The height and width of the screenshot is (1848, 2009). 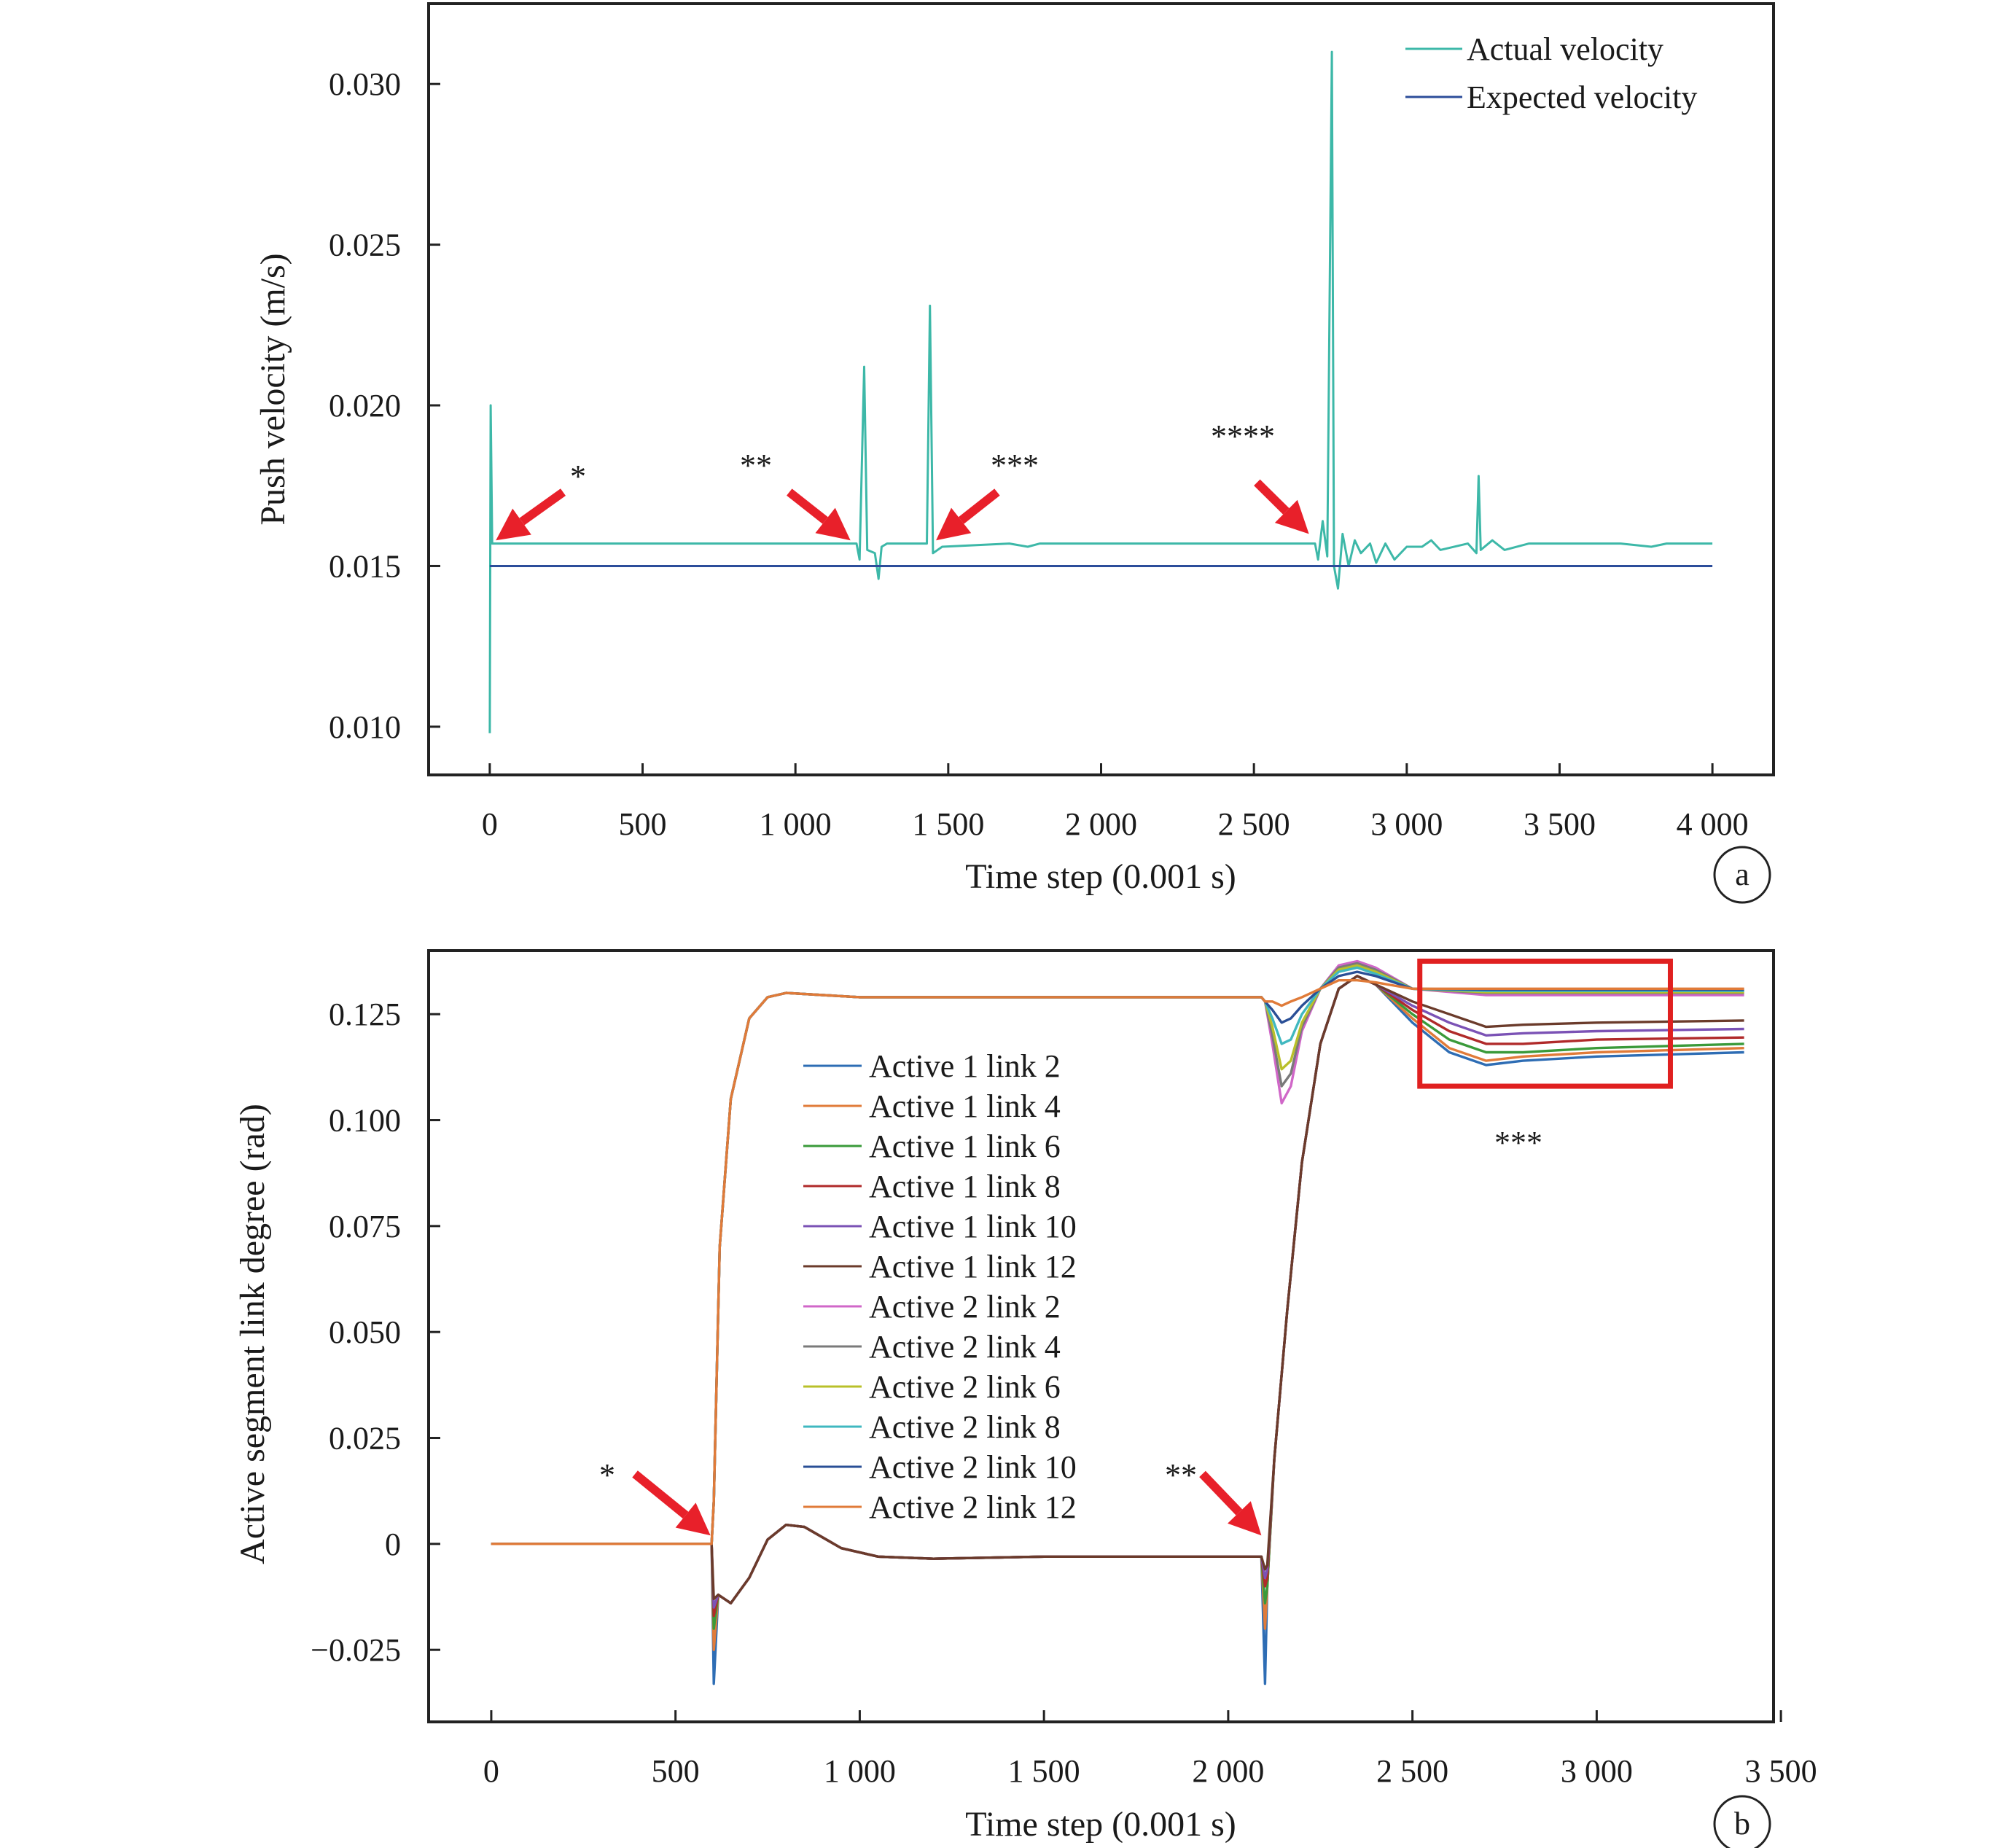 I want to click on y-tick-label: 0, so click(x=393, y=1544).